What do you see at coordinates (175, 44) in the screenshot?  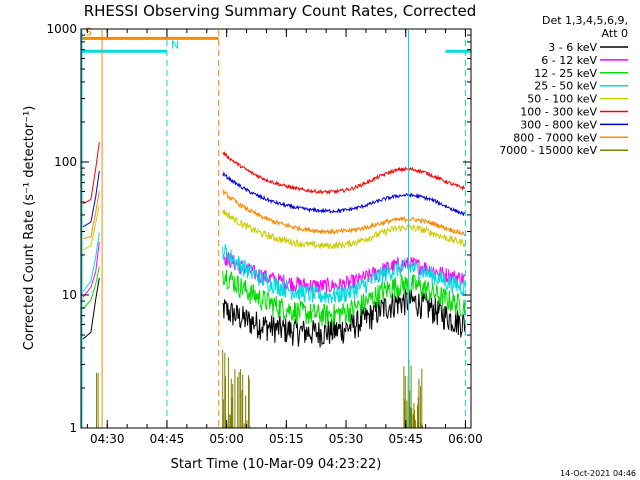 I see `interval-label-N: N` at bounding box center [175, 44].